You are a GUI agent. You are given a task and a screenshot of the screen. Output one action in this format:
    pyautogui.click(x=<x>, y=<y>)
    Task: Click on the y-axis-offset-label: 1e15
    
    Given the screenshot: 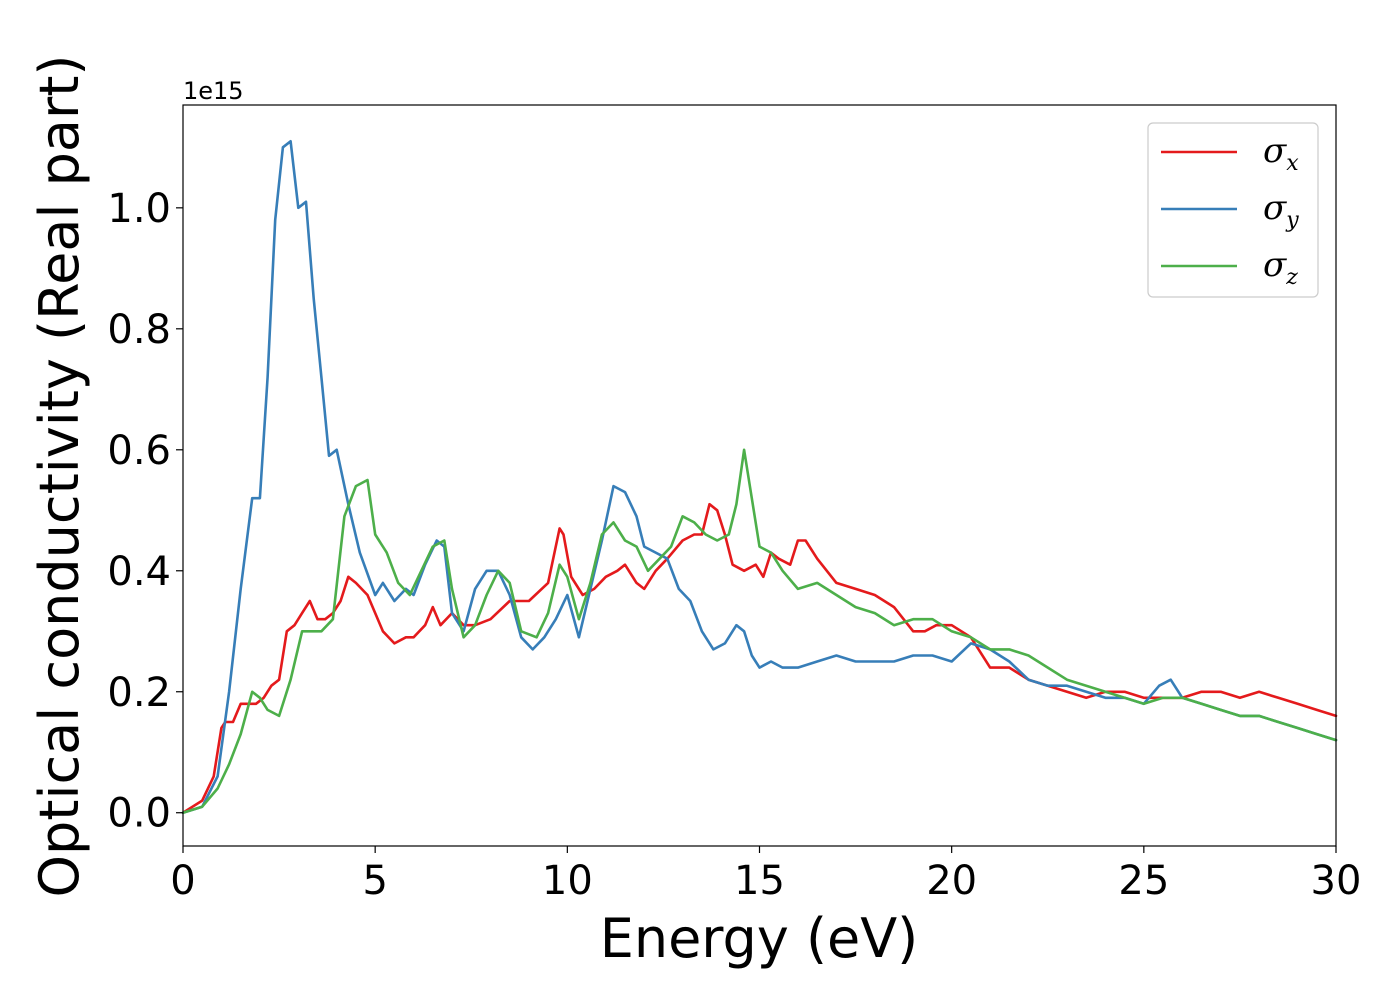 What is the action you would take?
    pyautogui.click(x=213, y=91)
    